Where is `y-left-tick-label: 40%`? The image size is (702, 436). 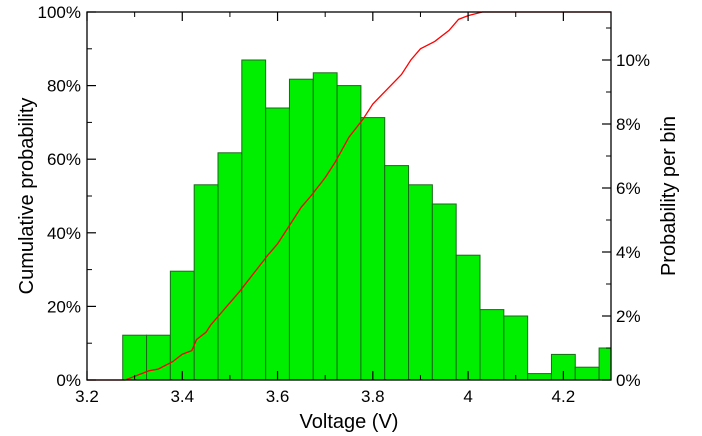 y-left-tick-label: 40% is located at coordinates (64, 233).